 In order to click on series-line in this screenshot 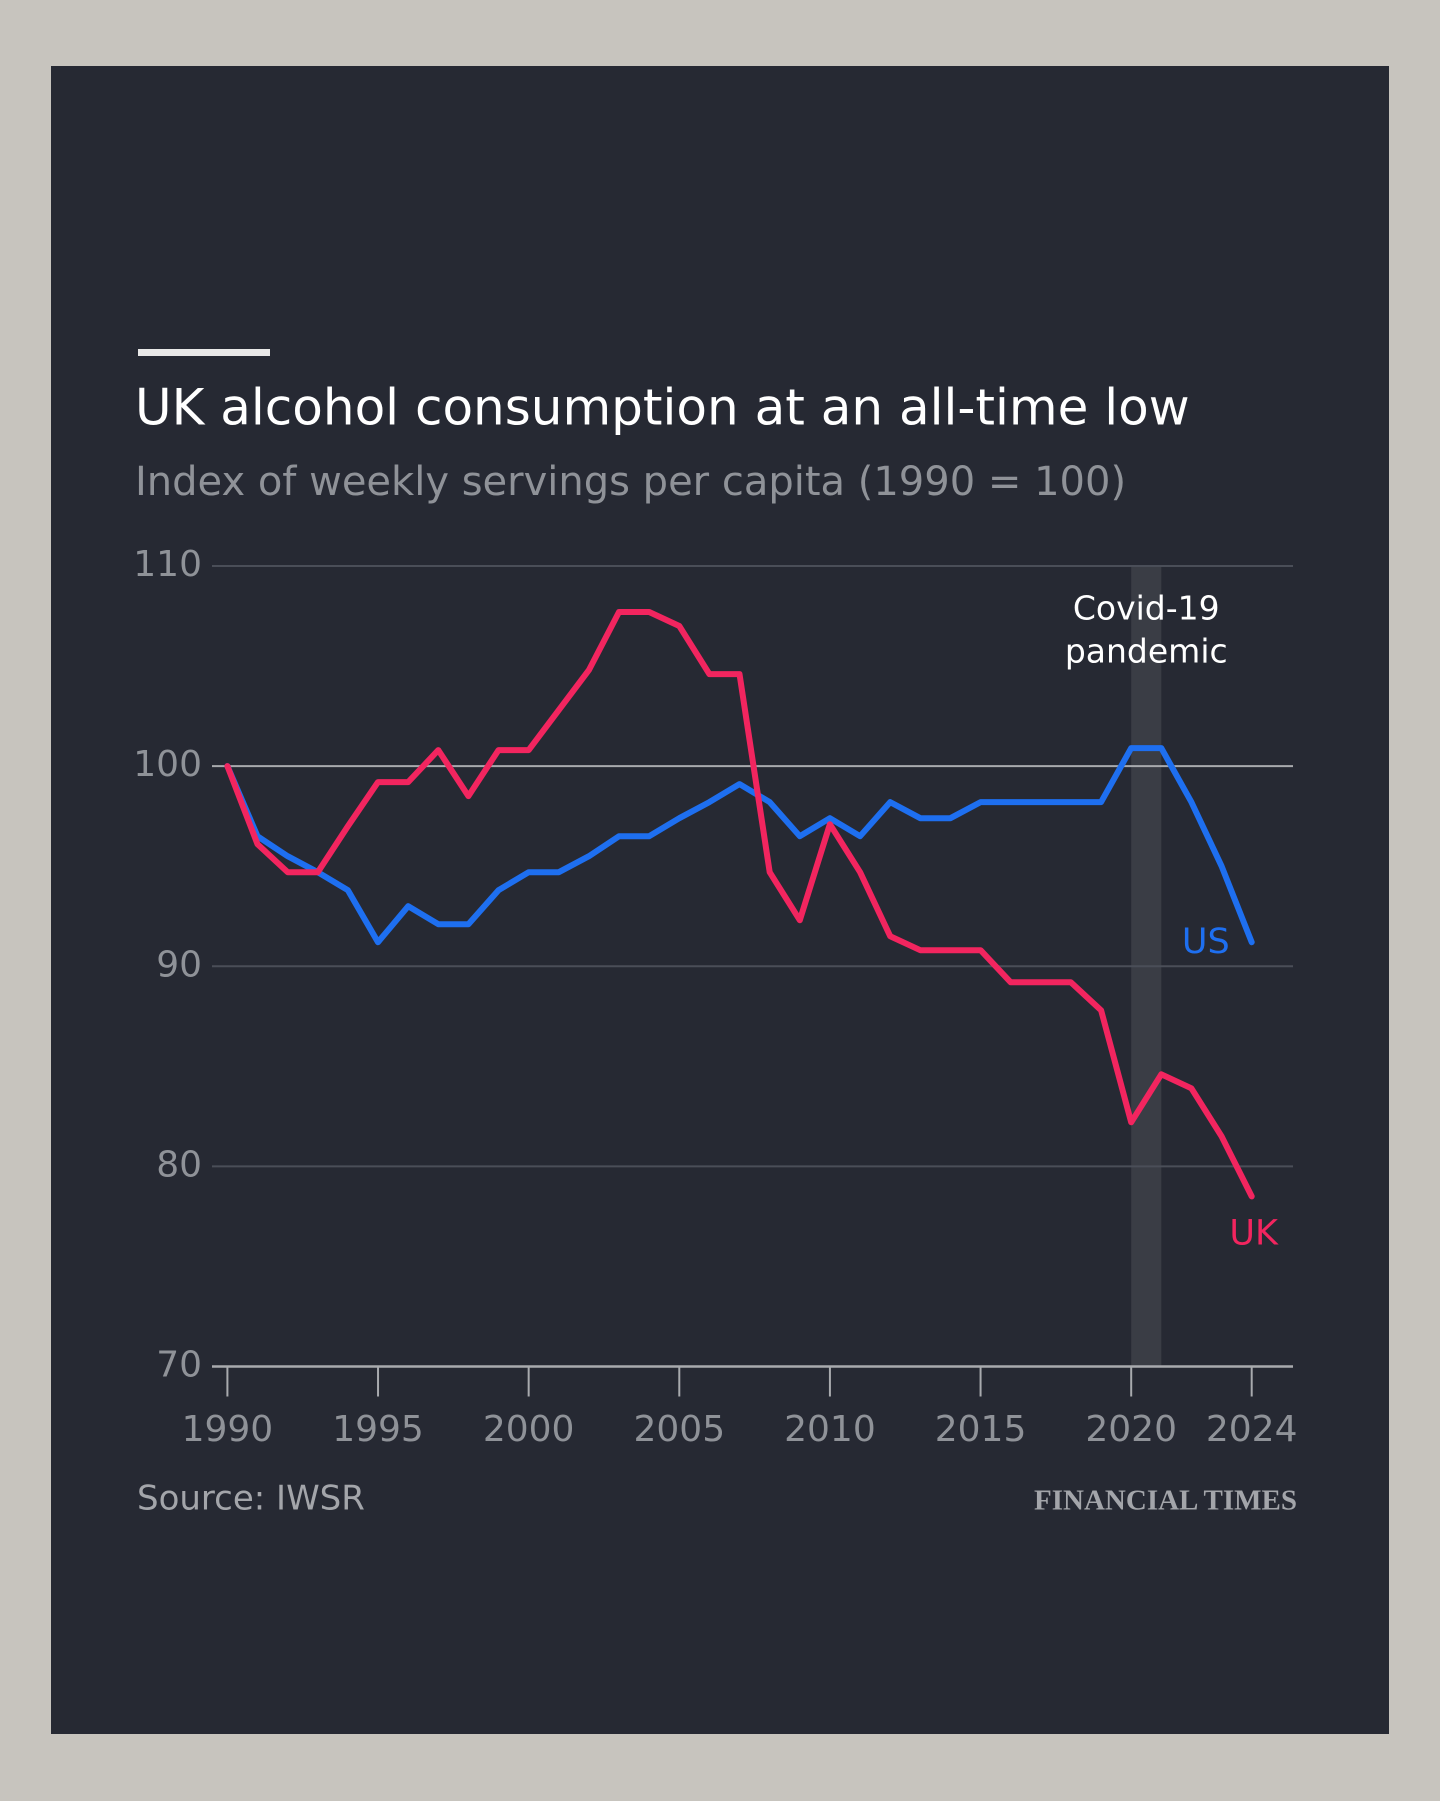, I will do `click(739, 845)`.